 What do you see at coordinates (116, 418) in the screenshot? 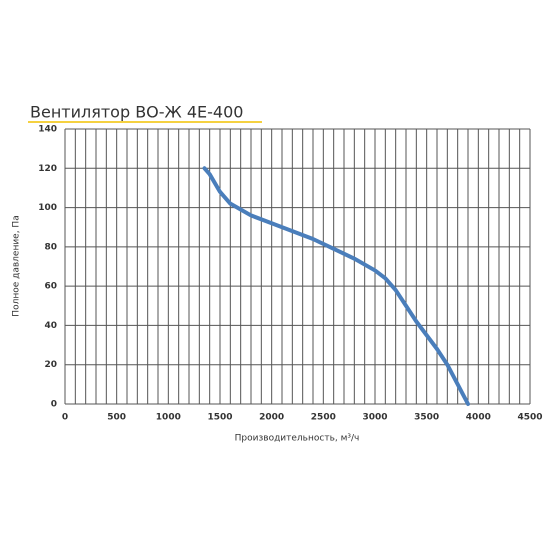
I see `x-tick-label: 500` at bounding box center [116, 418].